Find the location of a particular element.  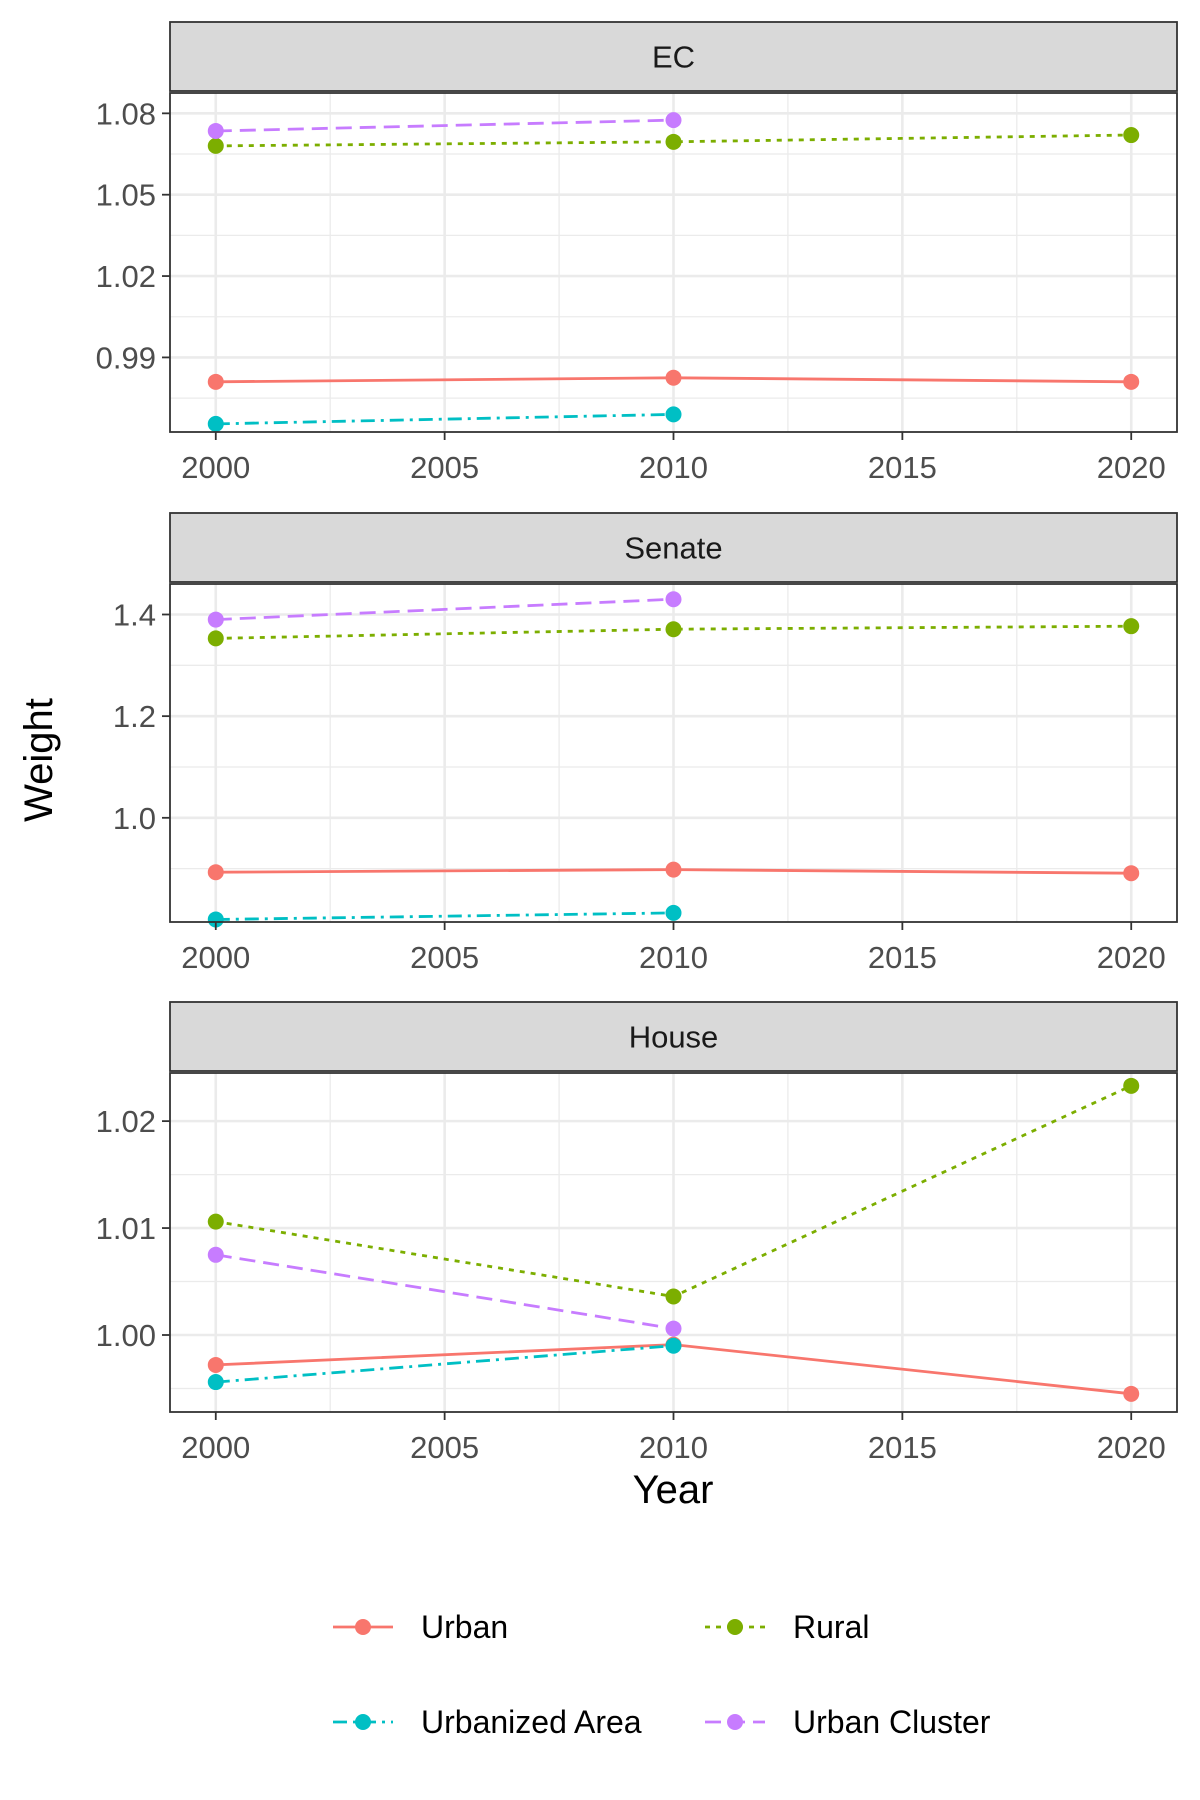

legend-item-urbanized-area: Urbanized Area is located at coordinates (487, 1722).